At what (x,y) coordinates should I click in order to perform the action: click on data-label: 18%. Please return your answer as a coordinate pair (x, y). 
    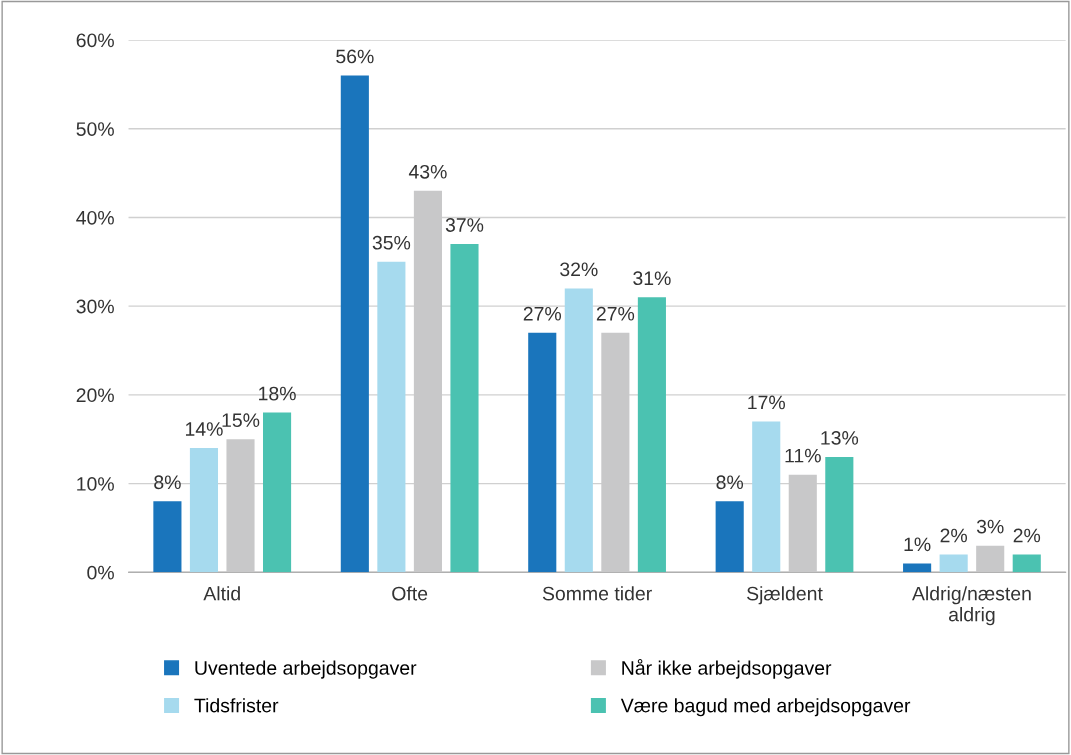
    Looking at the image, I should click on (277, 393).